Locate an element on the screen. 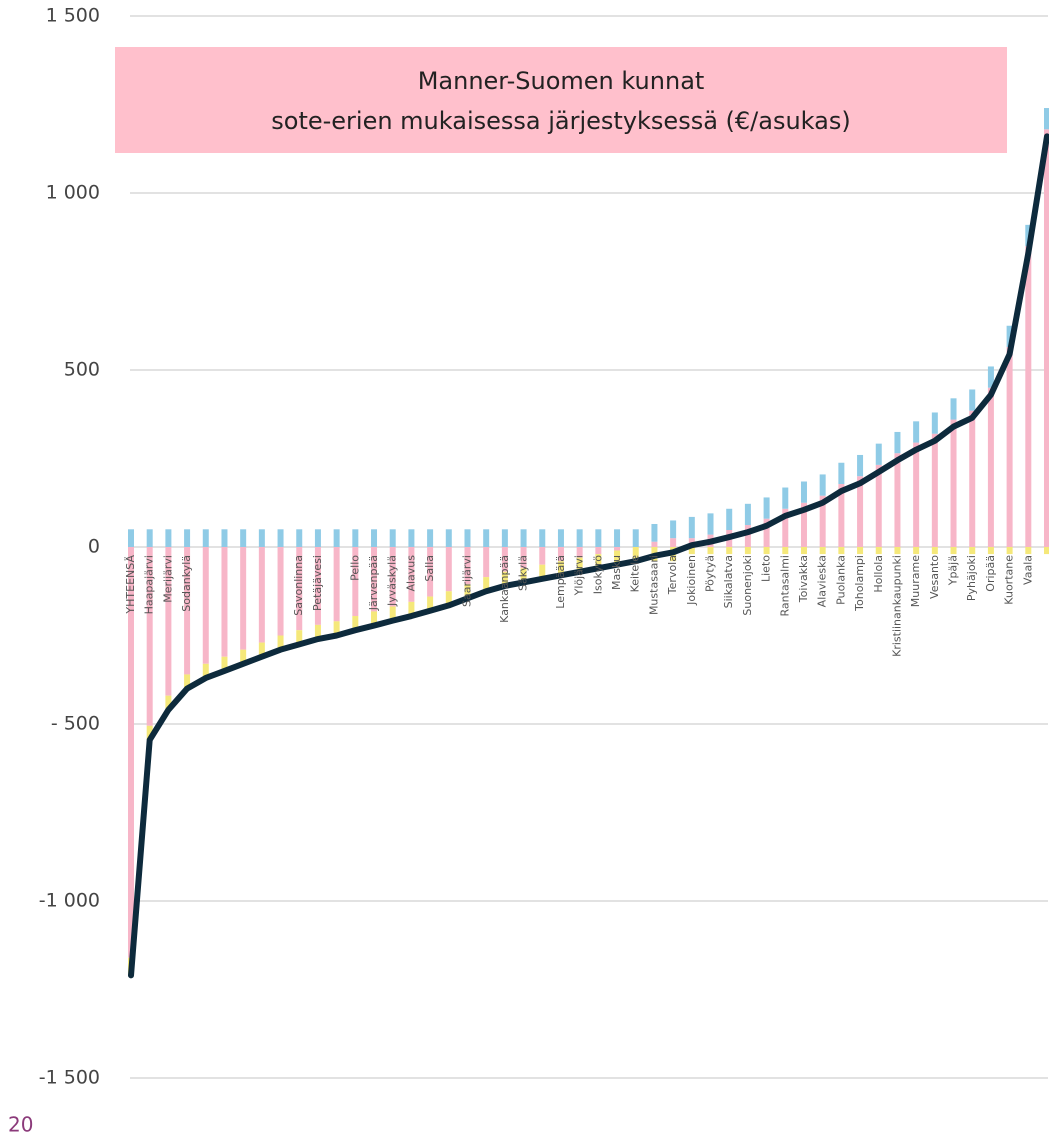  x-tick-label: Siikalatva is located at coordinates (728, 581).